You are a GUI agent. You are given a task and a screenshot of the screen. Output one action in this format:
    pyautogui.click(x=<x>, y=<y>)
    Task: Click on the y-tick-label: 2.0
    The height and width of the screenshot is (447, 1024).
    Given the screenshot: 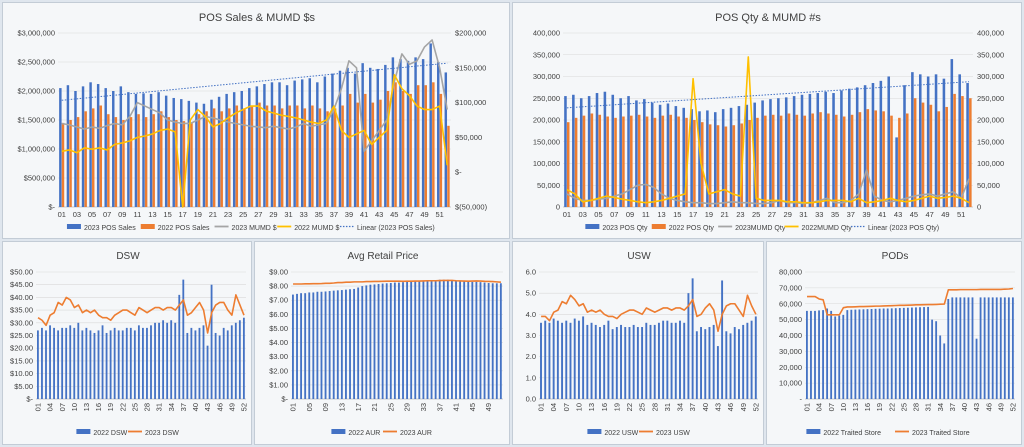 What is the action you would take?
    pyautogui.click(x=531, y=356)
    